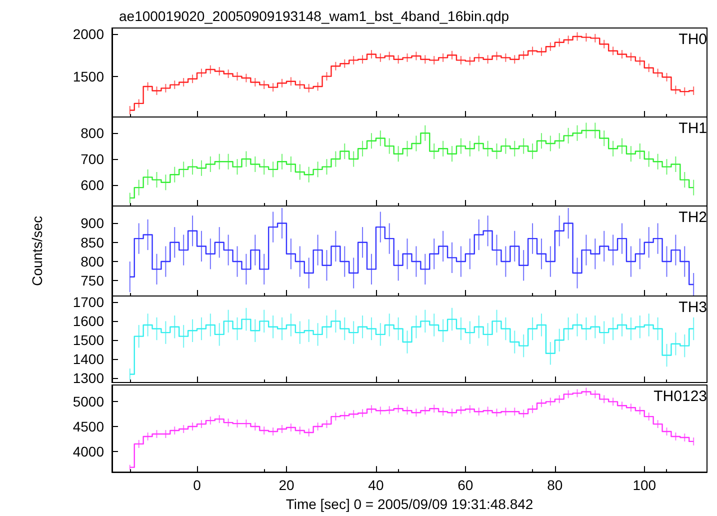  Describe the element at coordinates (693, 39) in the screenshot. I see `annotation: TH0` at that location.